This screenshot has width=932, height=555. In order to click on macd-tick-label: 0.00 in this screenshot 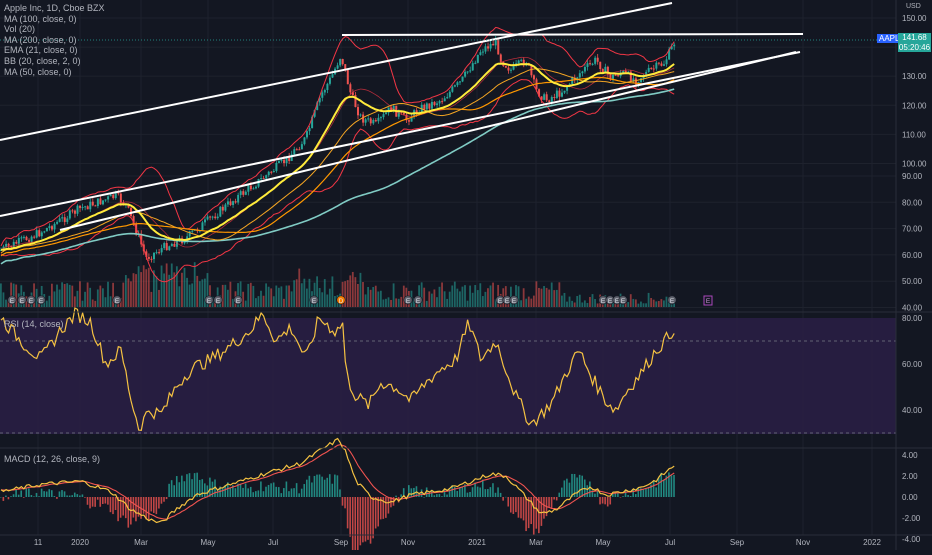, I will do `click(910, 497)`.